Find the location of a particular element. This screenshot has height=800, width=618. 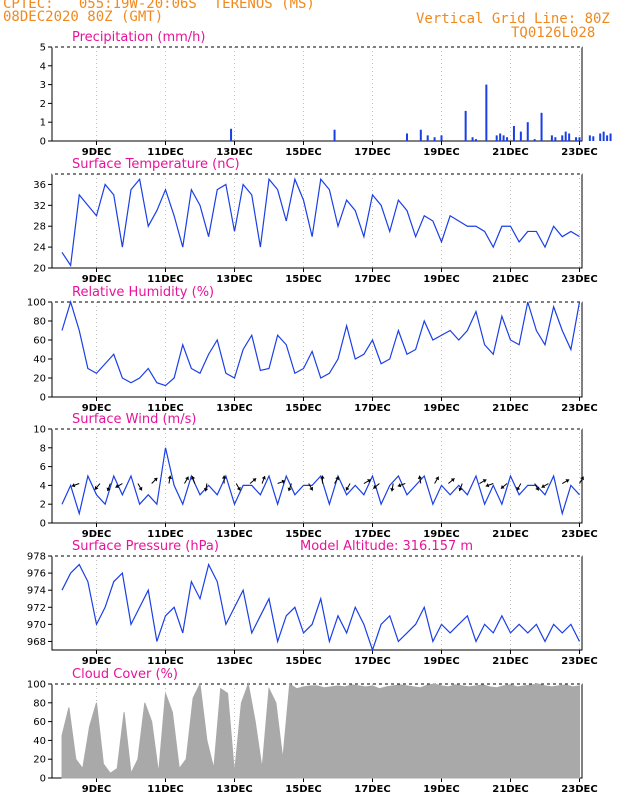

rh-xtick-label: 19DEC is located at coordinates (441, 408).